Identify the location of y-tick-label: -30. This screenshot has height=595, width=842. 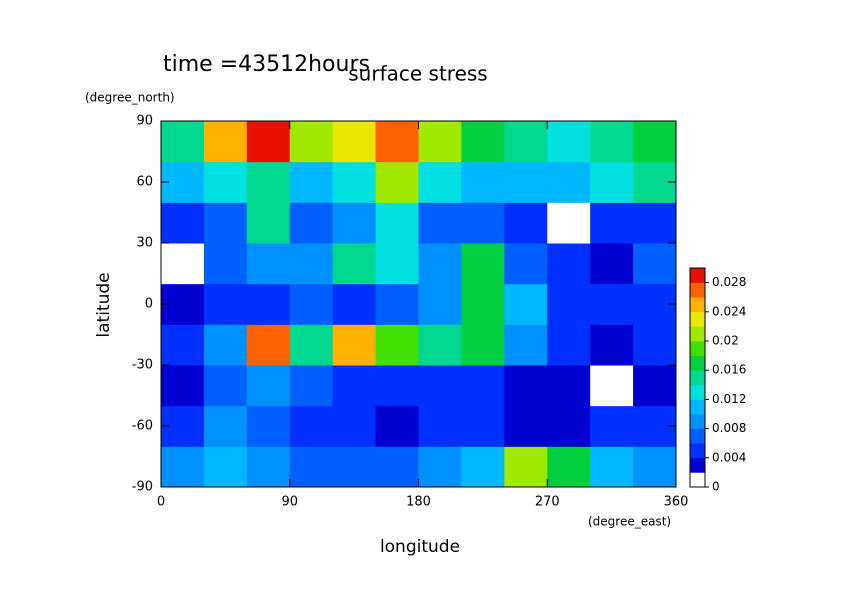
(142, 365).